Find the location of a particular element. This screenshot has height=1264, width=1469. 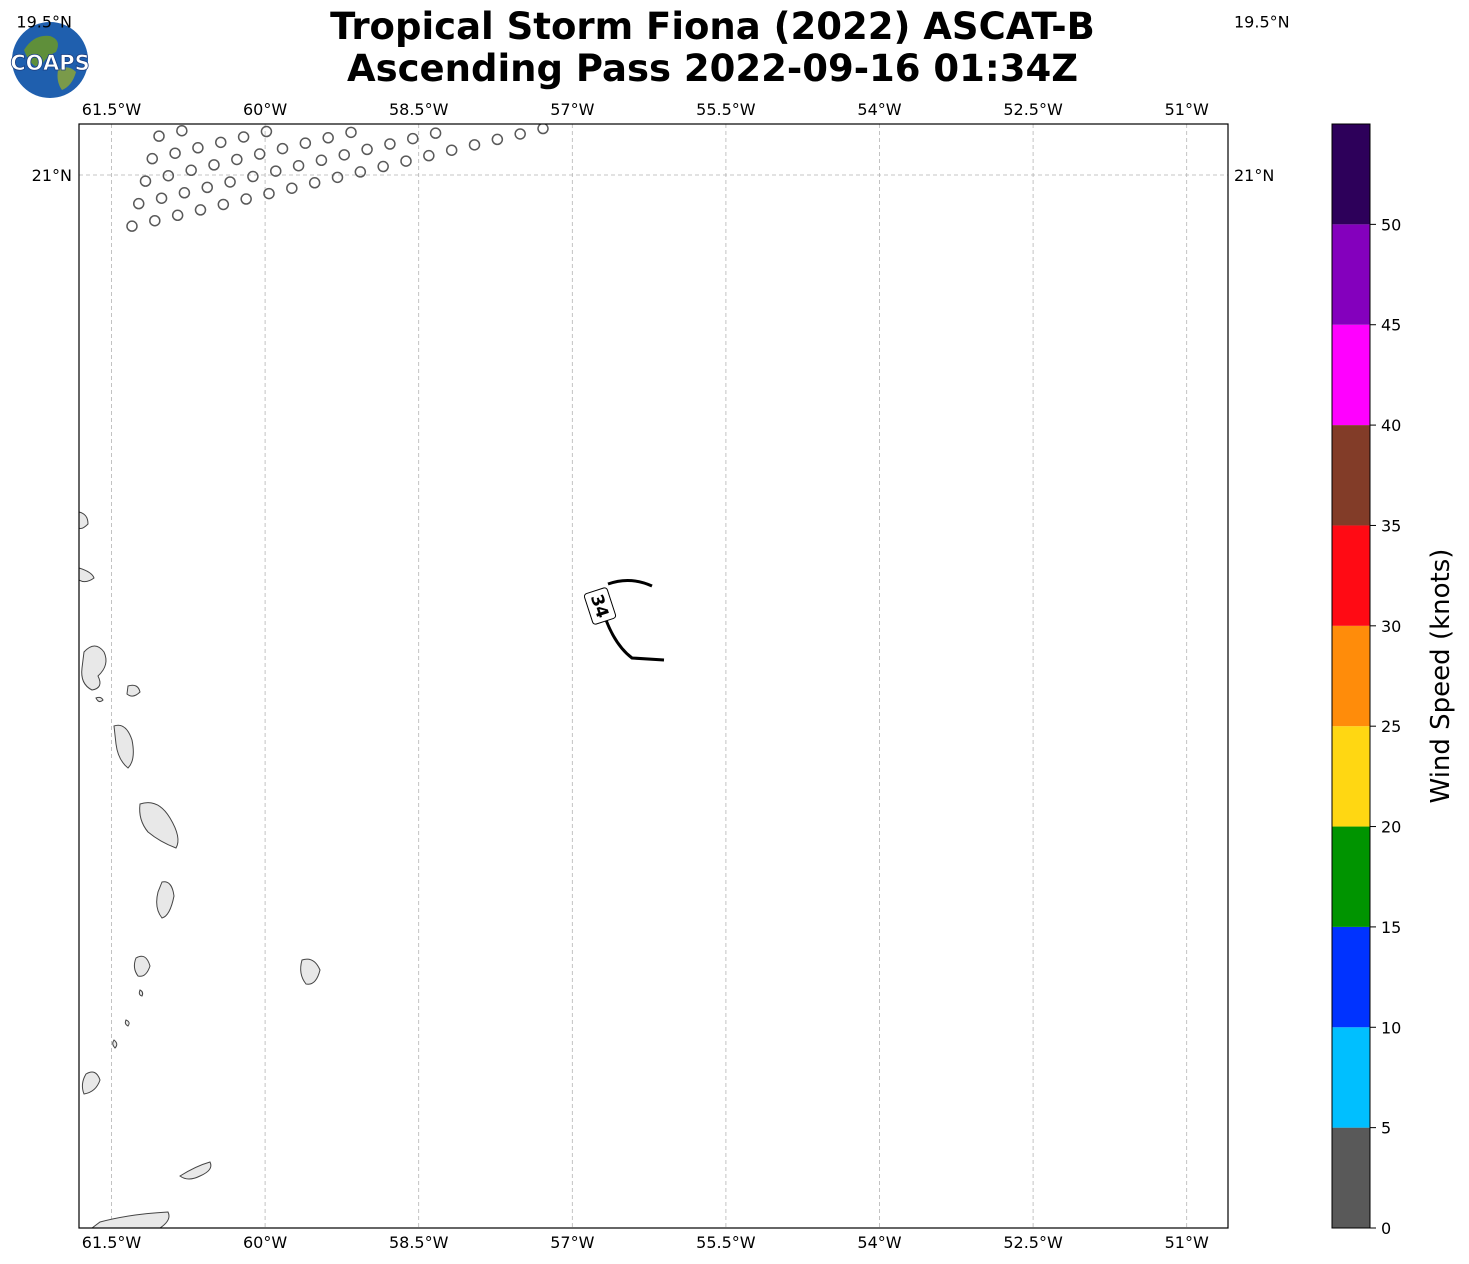

contour-34kt: 34 is located at coordinates (624, 620).